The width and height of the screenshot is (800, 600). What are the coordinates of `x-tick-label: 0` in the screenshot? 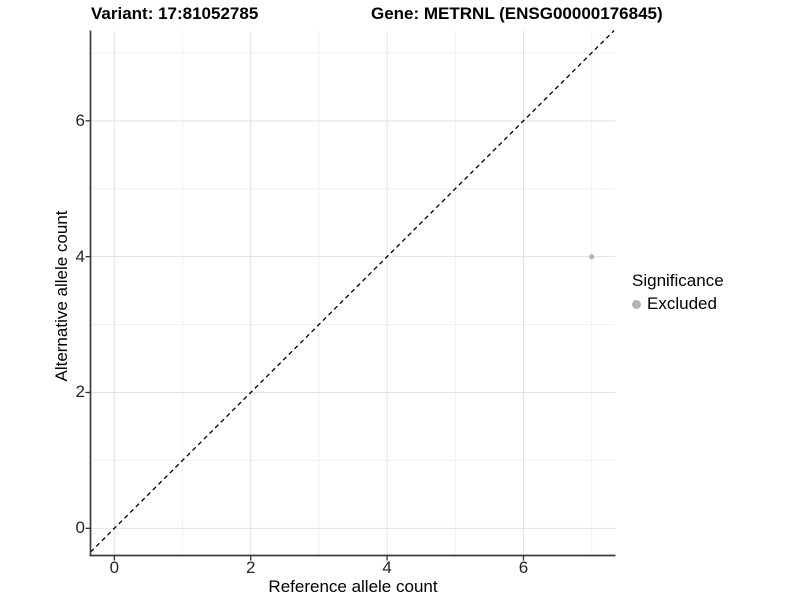 It's located at (114, 567).